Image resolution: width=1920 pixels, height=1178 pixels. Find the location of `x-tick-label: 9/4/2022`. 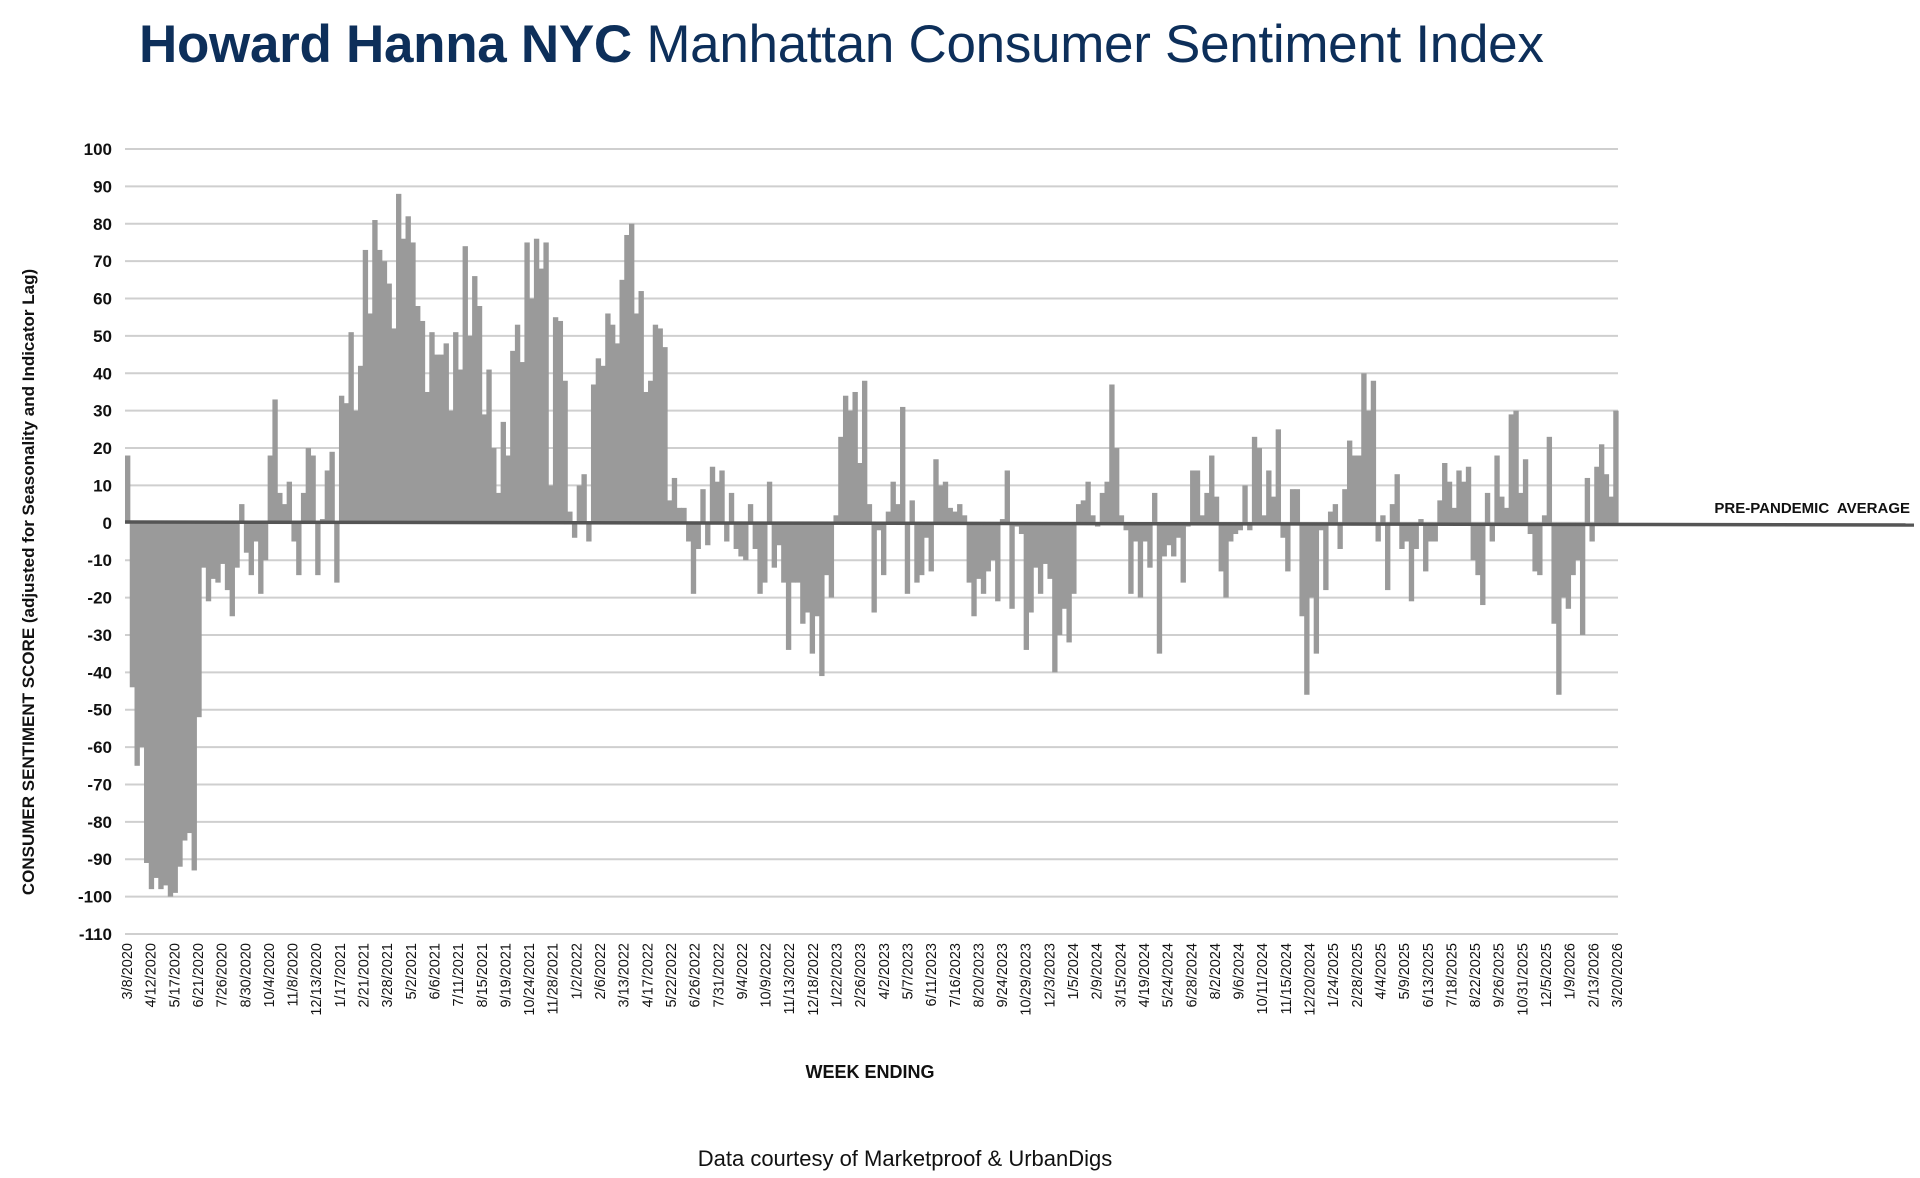

x-tick-label: 9/4/2022 is located at coordinates (743, 971).